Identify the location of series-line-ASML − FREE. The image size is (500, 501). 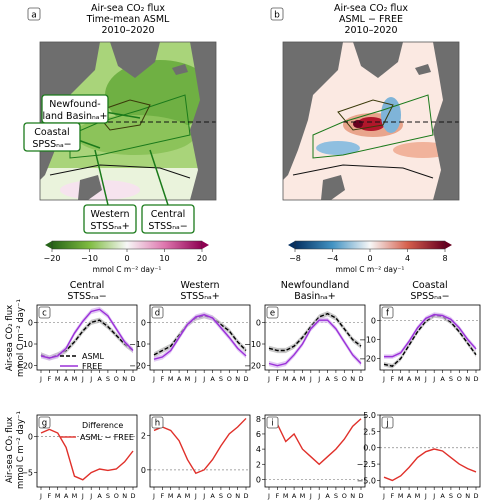
(430, 465).